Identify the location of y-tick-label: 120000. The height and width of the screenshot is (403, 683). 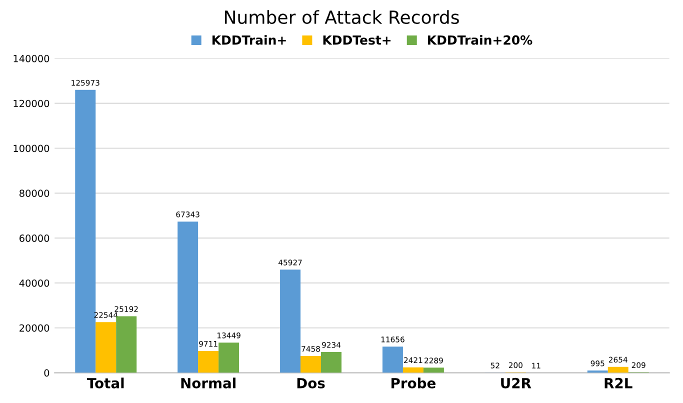
(32, 104).